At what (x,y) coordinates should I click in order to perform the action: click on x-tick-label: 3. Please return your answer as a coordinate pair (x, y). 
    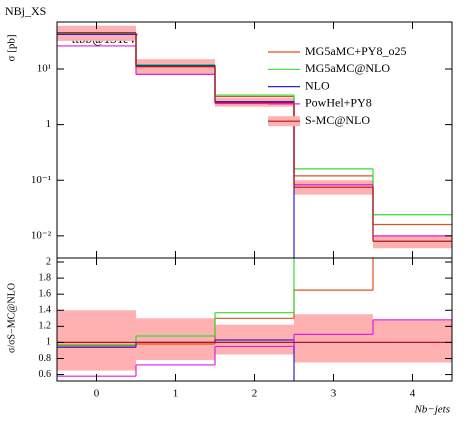
    Looking at the image, I should click on (334, 394).